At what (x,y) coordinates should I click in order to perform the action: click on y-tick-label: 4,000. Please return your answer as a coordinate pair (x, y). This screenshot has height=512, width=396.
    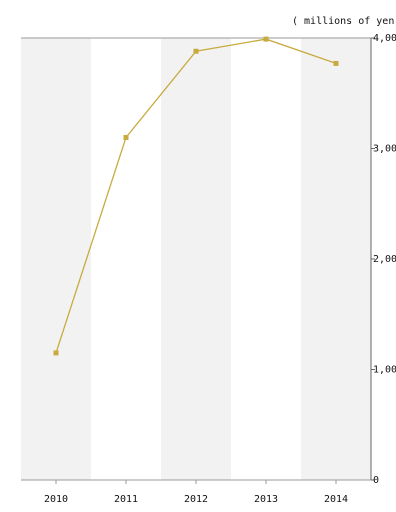
    Looking at the image, I should click on (384, 38).